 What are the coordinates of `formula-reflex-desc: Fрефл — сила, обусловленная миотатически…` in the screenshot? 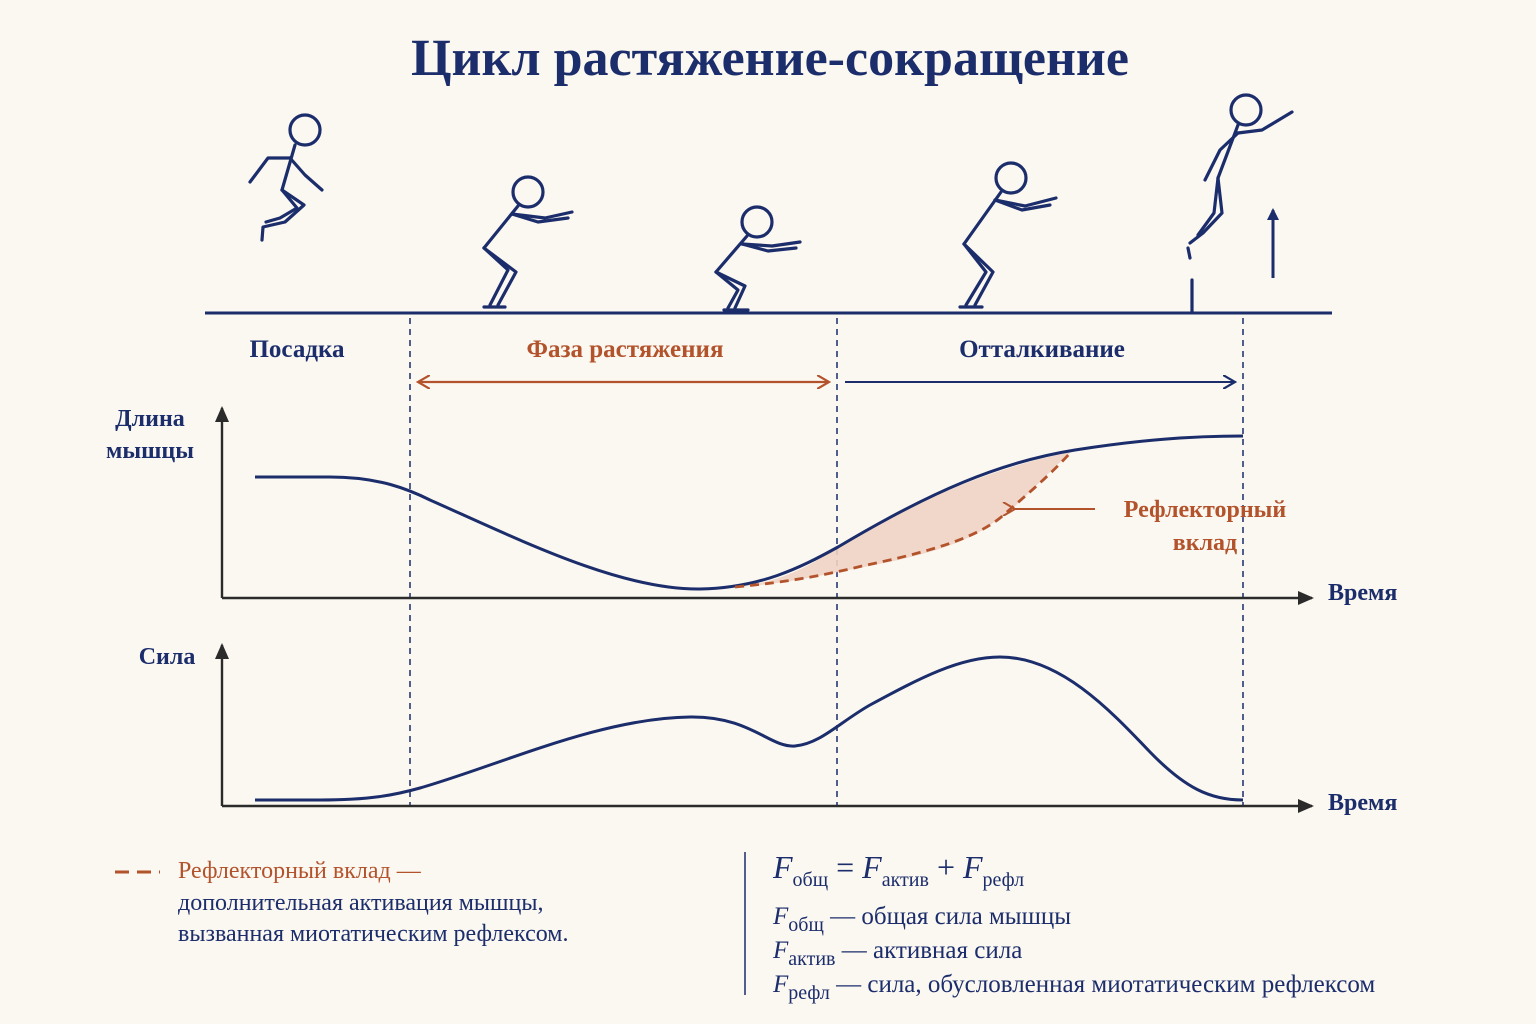 It's located at (1073, 987).